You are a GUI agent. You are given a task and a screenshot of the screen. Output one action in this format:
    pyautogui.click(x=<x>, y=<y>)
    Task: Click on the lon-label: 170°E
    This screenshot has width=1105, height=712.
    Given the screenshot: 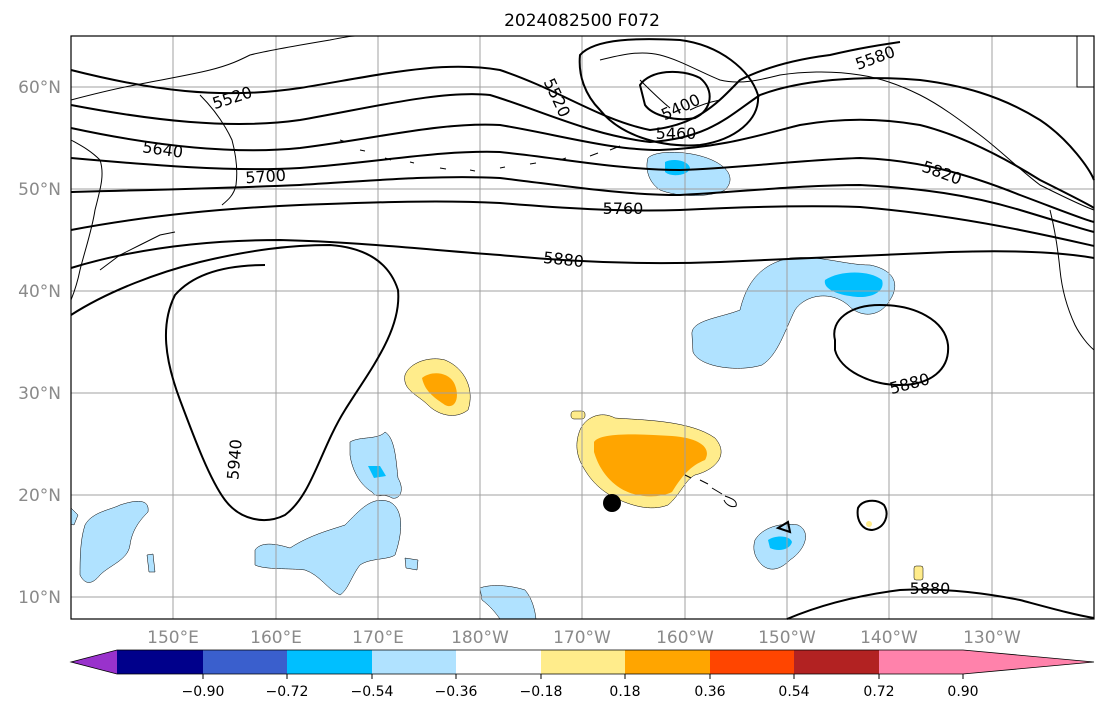 What is the action you would take?
    pyautogui.click(x=378, y=638)
    